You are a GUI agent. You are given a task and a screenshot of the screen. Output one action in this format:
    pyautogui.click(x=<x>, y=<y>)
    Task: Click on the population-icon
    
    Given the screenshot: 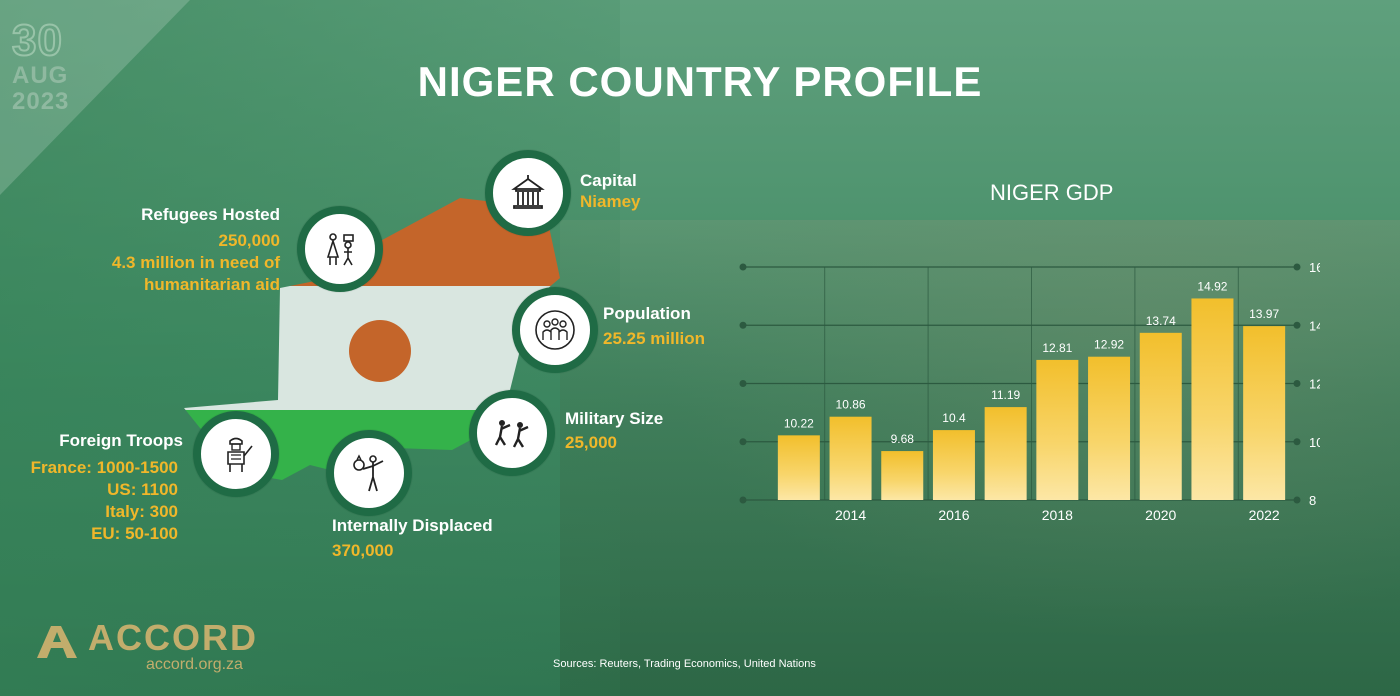 What is the action you would take?
    pyautogui.click(x=555, y=330)
    